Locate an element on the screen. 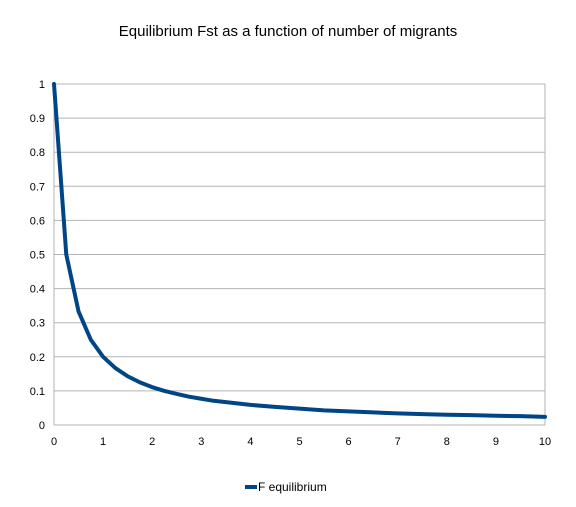  x-tick-label: 7 is located at coordinates (398, 442).